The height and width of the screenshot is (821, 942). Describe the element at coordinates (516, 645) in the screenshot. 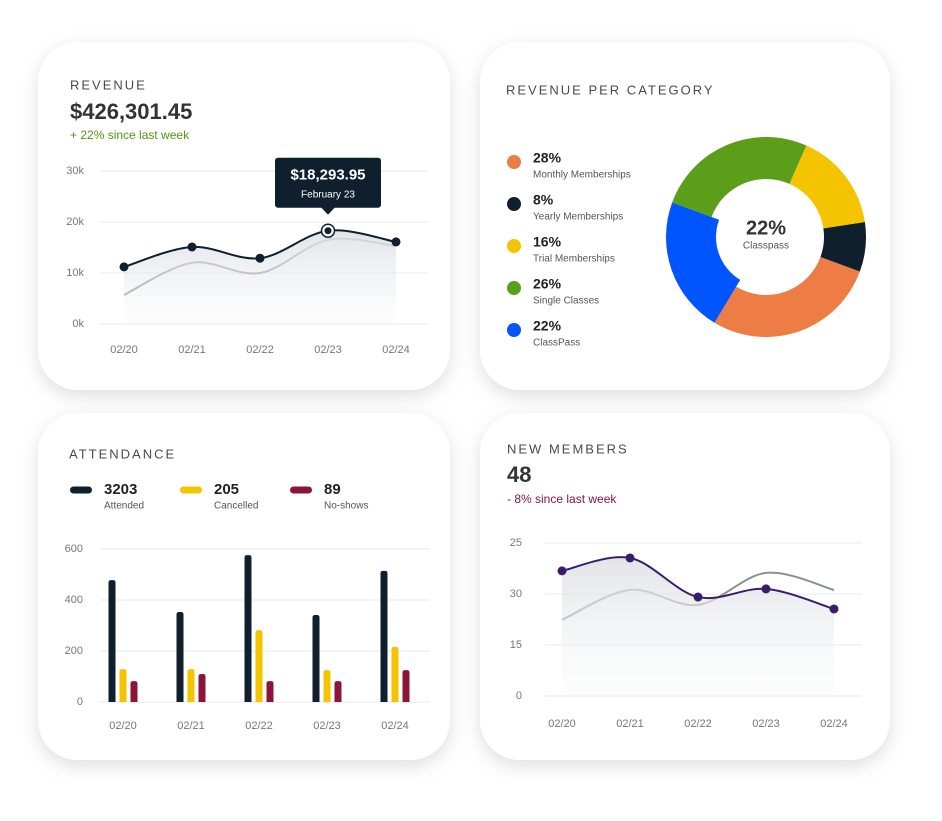

I see `y-tick-label: 15` at that location.